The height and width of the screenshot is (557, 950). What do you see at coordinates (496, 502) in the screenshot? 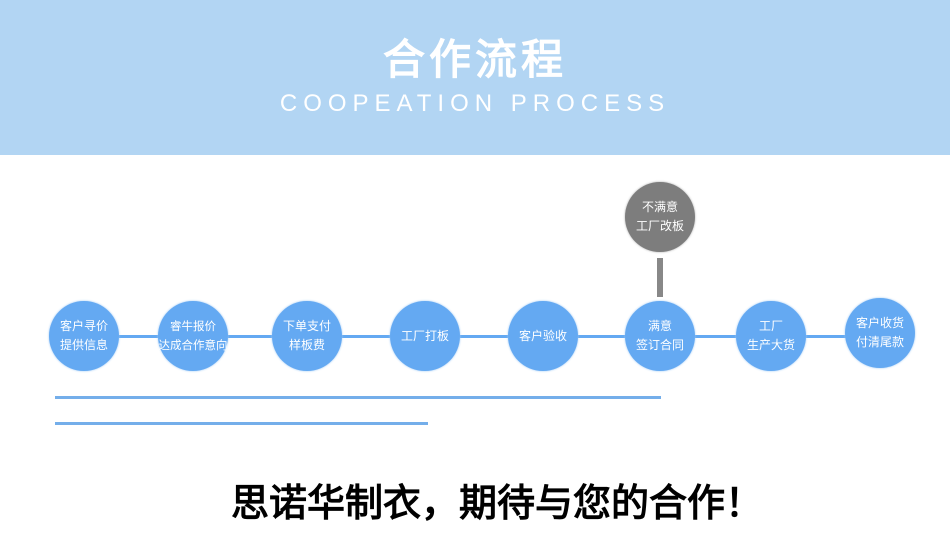
I see `slogan: 思诺华制衣，期待与您的合作！` at bounding box center [496, 502].